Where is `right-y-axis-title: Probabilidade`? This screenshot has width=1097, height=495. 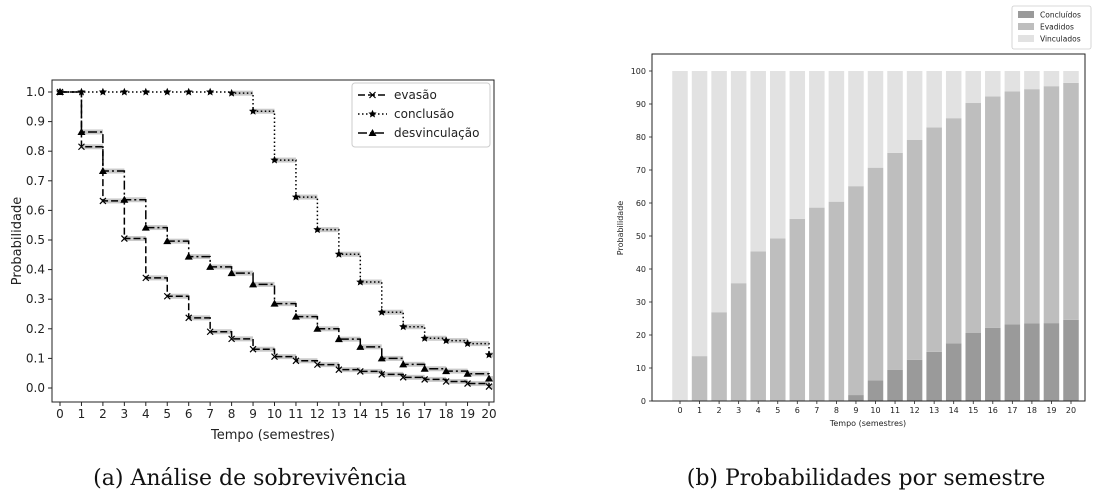 right-y-axis-title: Probabilidade is located at coordinates (620, 228).